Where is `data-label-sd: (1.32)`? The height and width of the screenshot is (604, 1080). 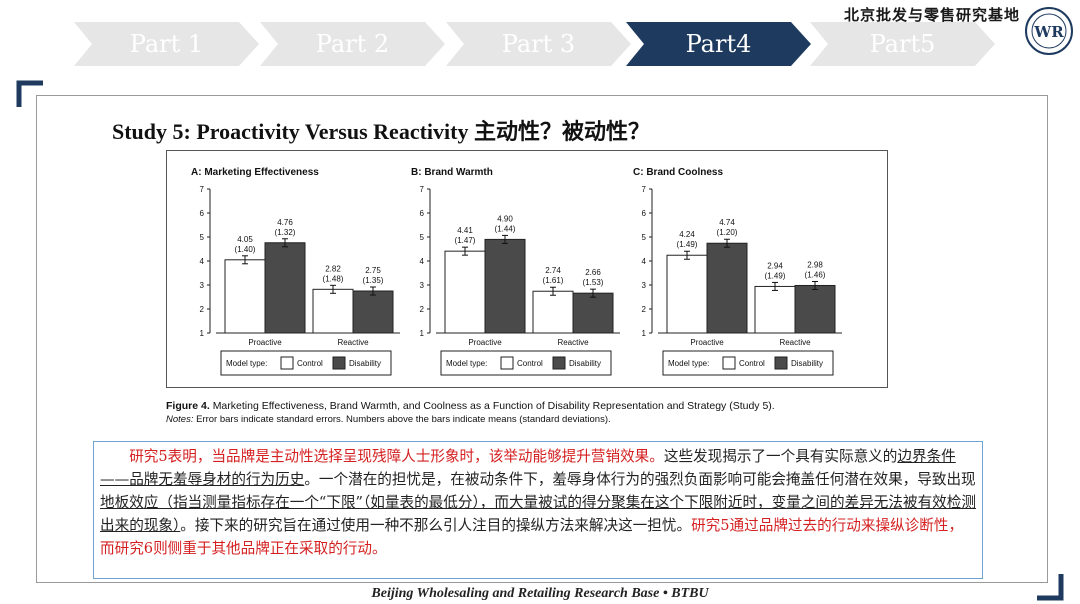
data-label-sd: (1.32) is located at coordinates (285, 232).